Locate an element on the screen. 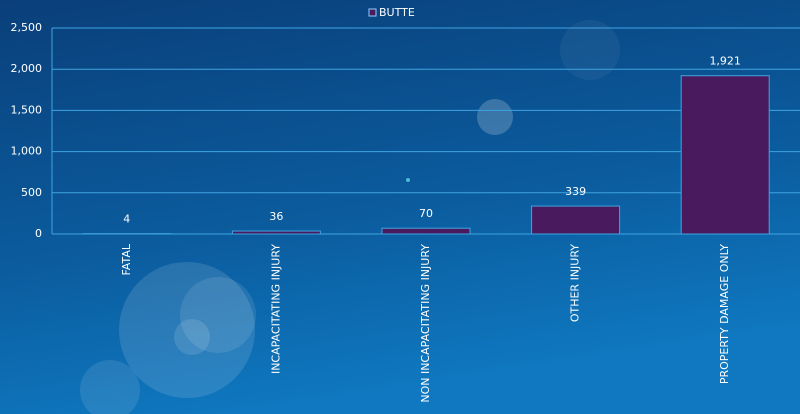  legend-swatch is located at coordinates (372, 12).